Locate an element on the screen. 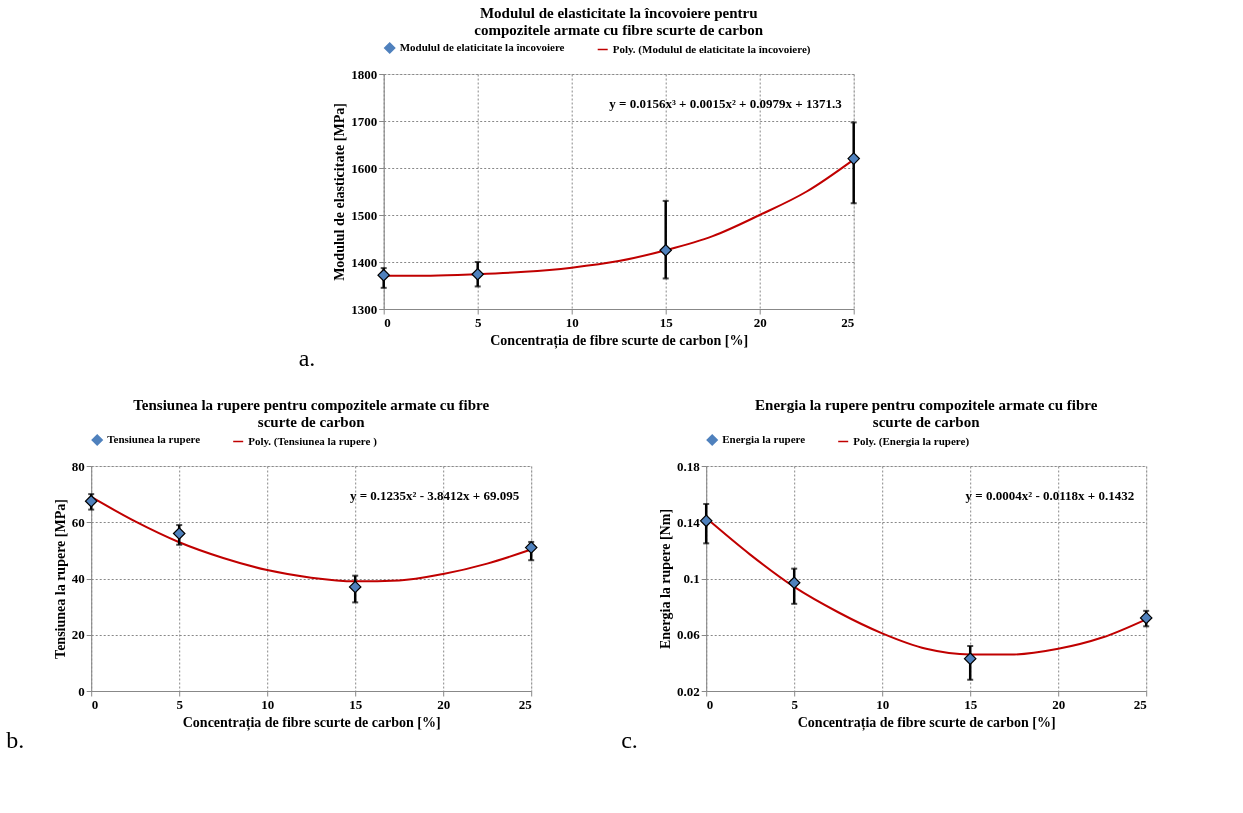  chart-title: Tensiunea la rupere pentru compozitele armate cu fibre scurte de carbon is located at coordinates (311, 413).